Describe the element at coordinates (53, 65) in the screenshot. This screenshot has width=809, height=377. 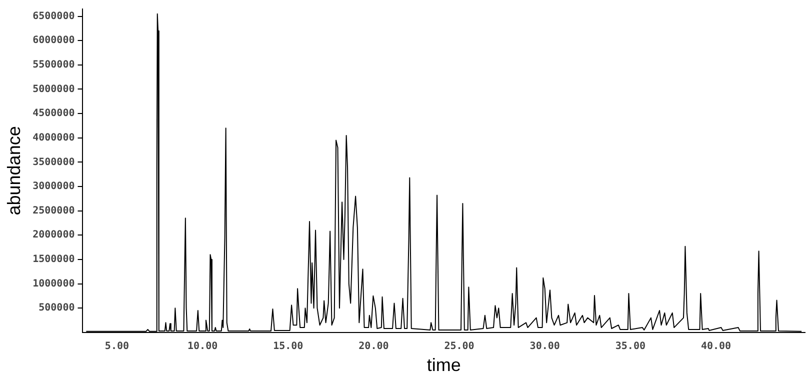
I see `y-tick-label: 5500000` at that location.